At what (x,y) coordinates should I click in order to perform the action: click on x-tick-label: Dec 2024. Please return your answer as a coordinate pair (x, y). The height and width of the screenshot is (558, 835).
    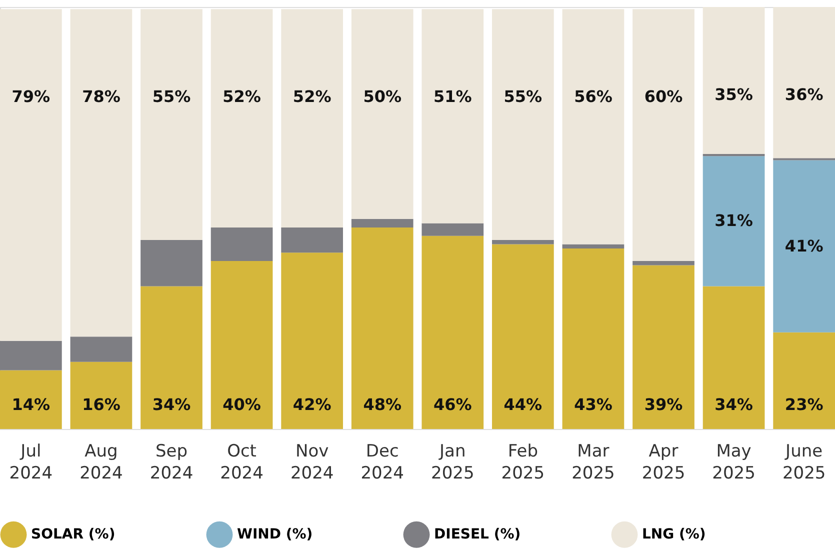
    Looking at the image, I should click on (382, 463).